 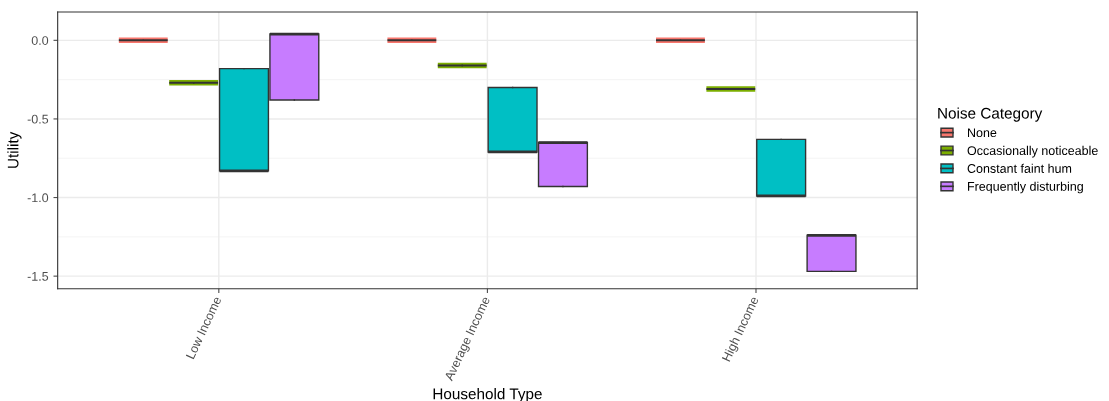 I want to click on y-tick-label: -0.5, so click(x=38, y=119).